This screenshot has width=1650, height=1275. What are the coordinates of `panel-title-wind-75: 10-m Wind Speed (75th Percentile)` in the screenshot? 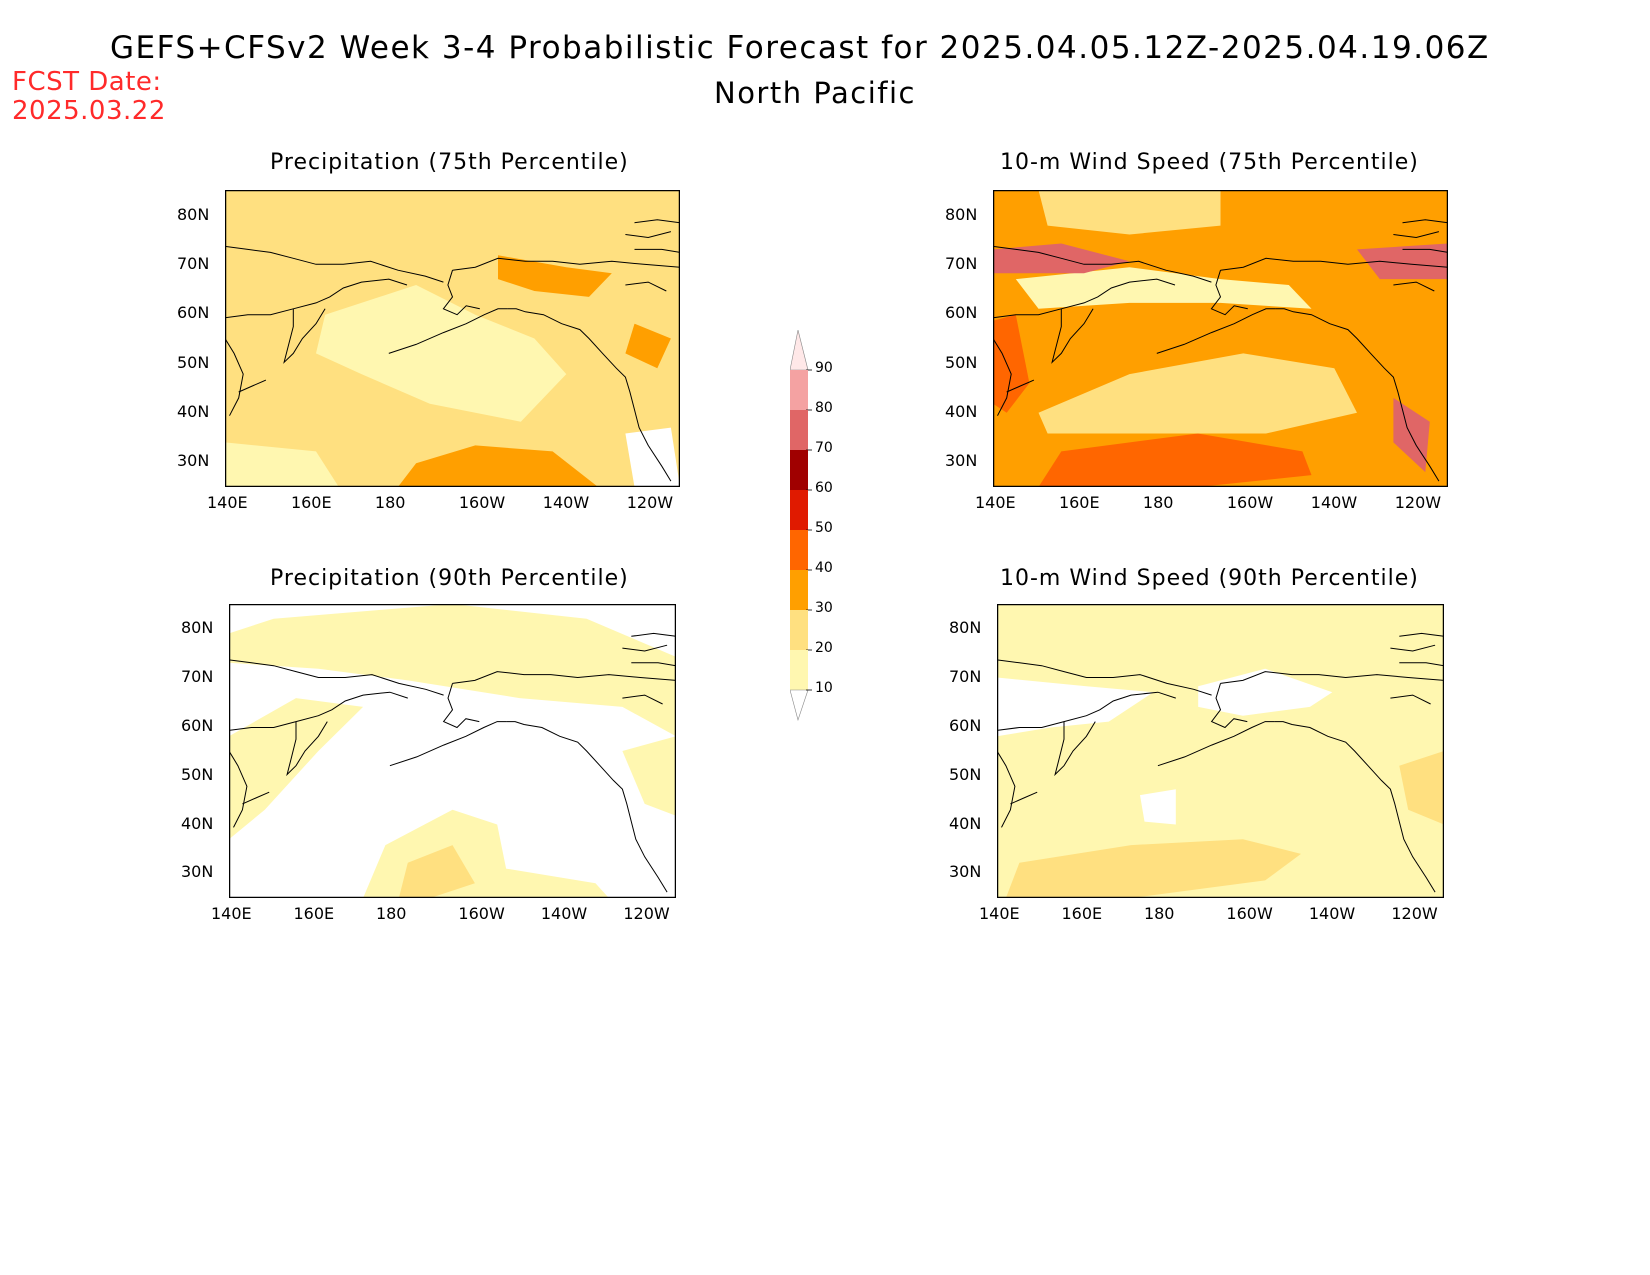 It's located at (1209, 162).